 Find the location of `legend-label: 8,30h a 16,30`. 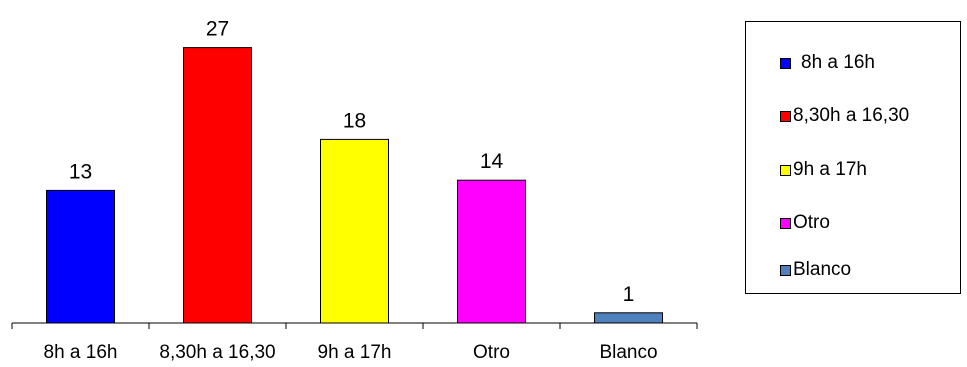

legend-label: 8,30h a 16,30 is located at coordinates (851, 115).